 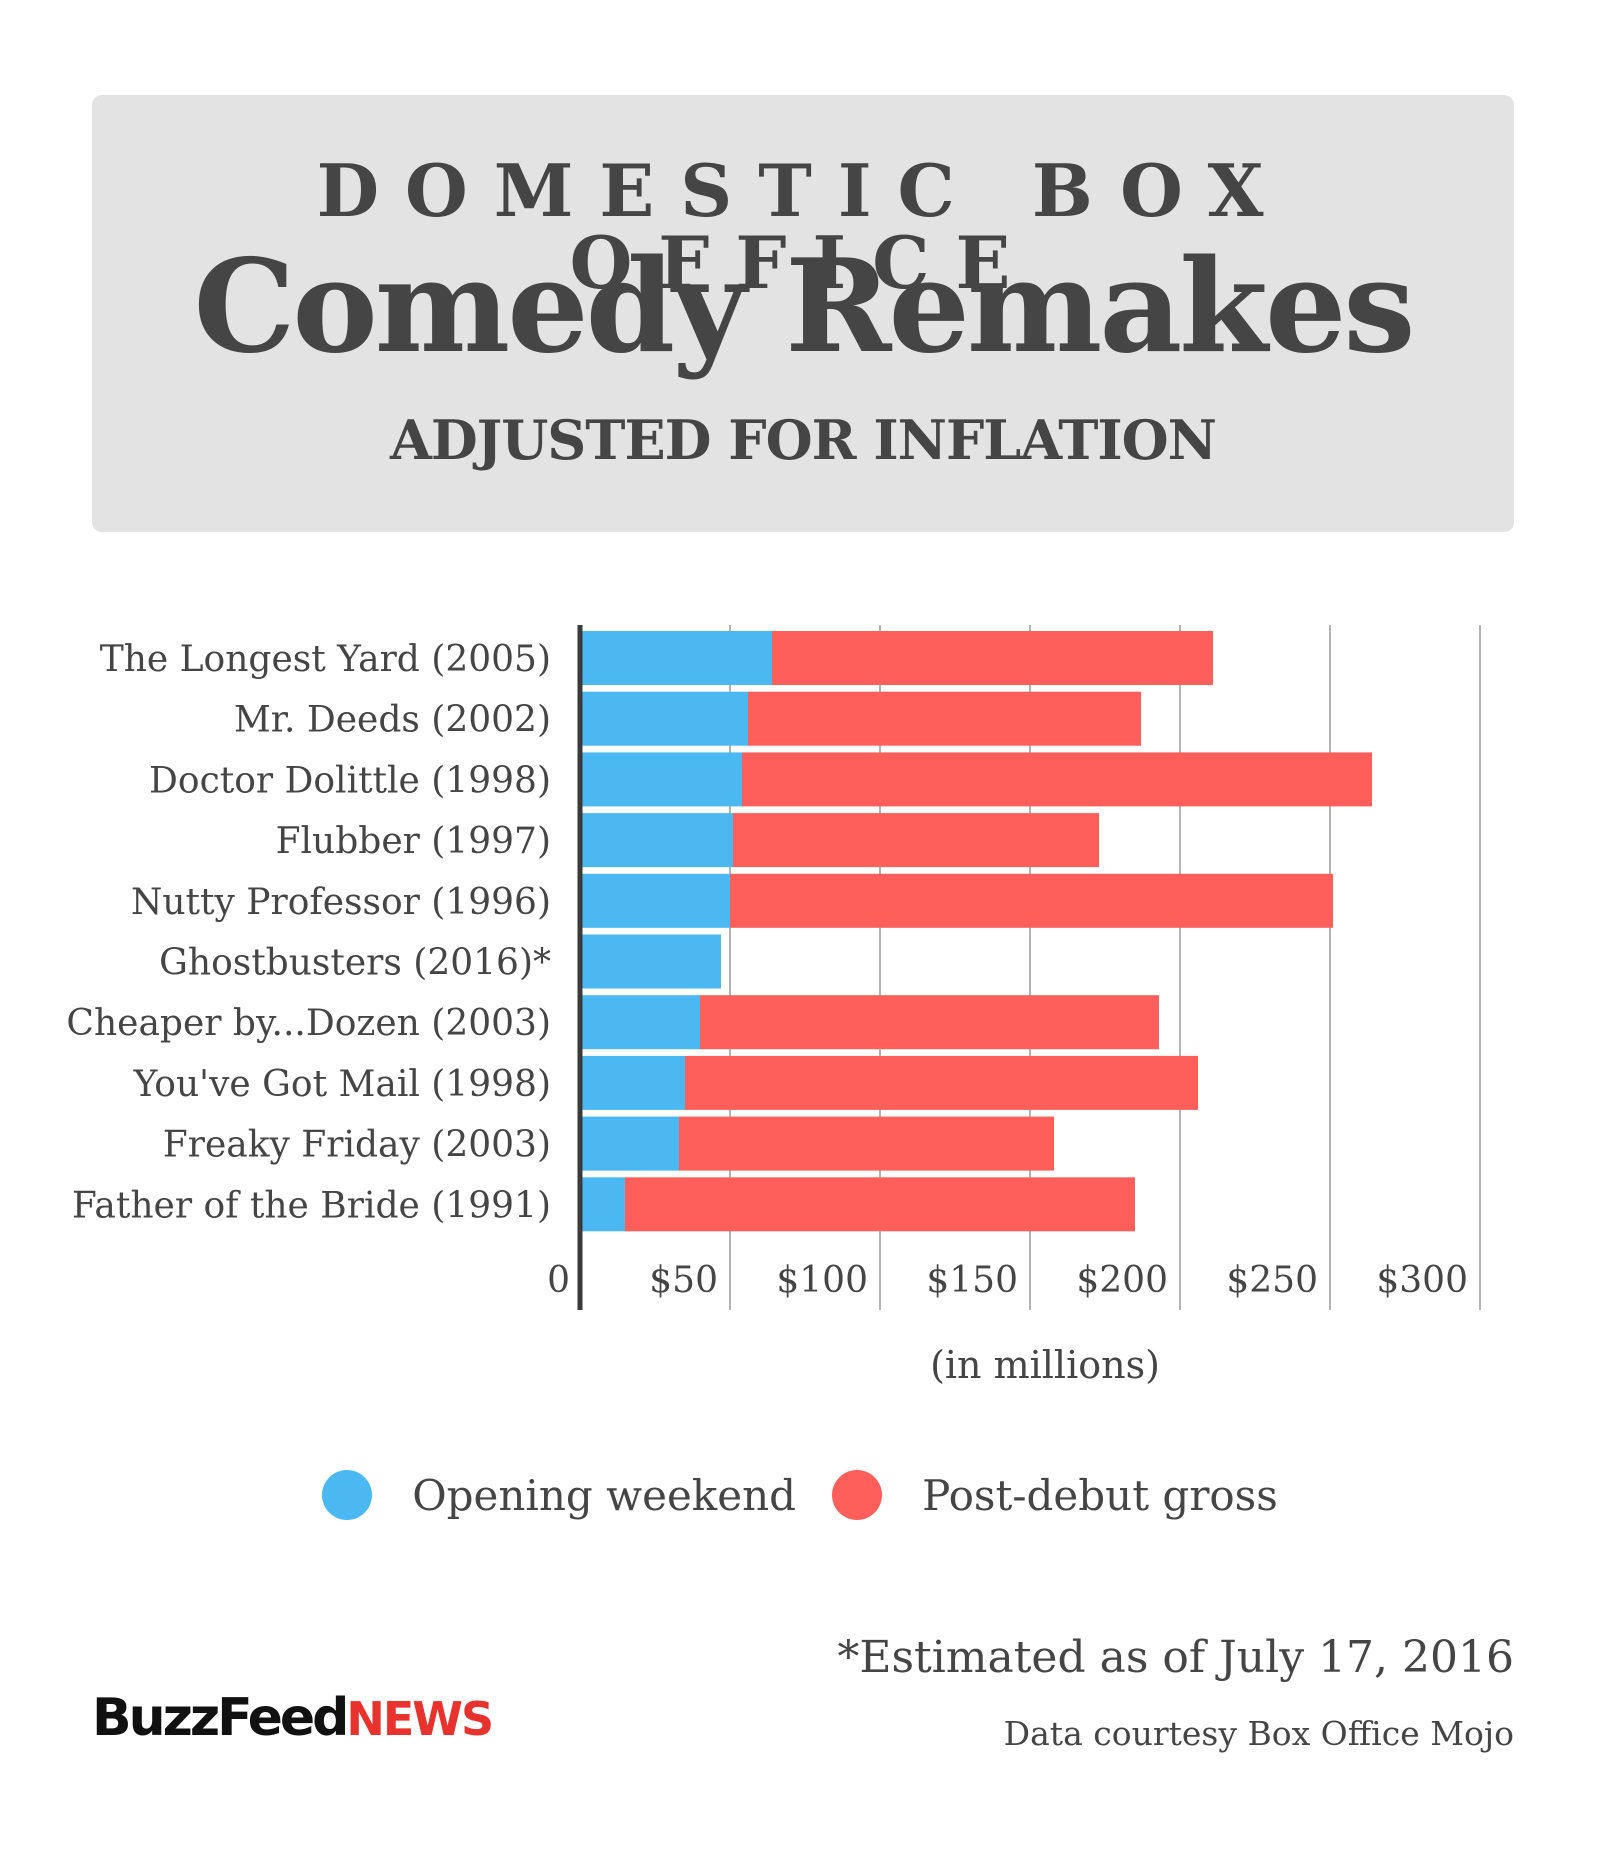 I want to click on category-label-0: The Longest Yard (2005), so click(x=325, y=659).